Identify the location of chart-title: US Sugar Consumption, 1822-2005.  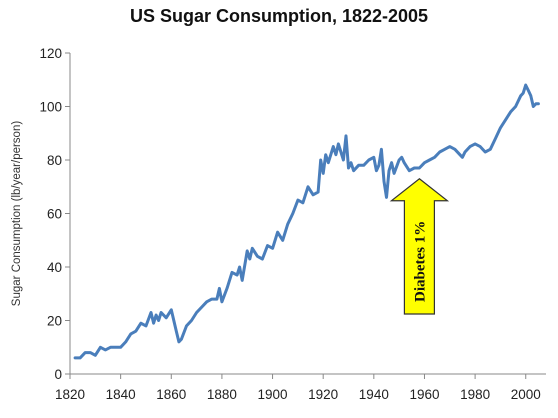
(279, 16).